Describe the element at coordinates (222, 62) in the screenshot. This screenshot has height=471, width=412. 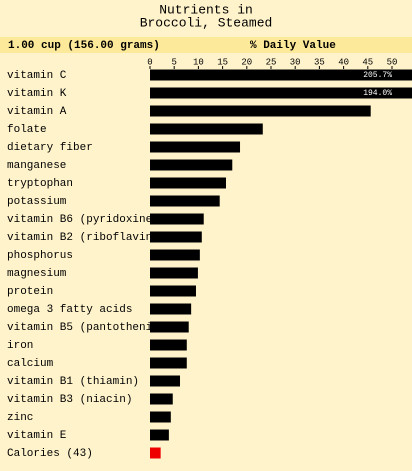
I see `x-tick-label: 15` at that location.